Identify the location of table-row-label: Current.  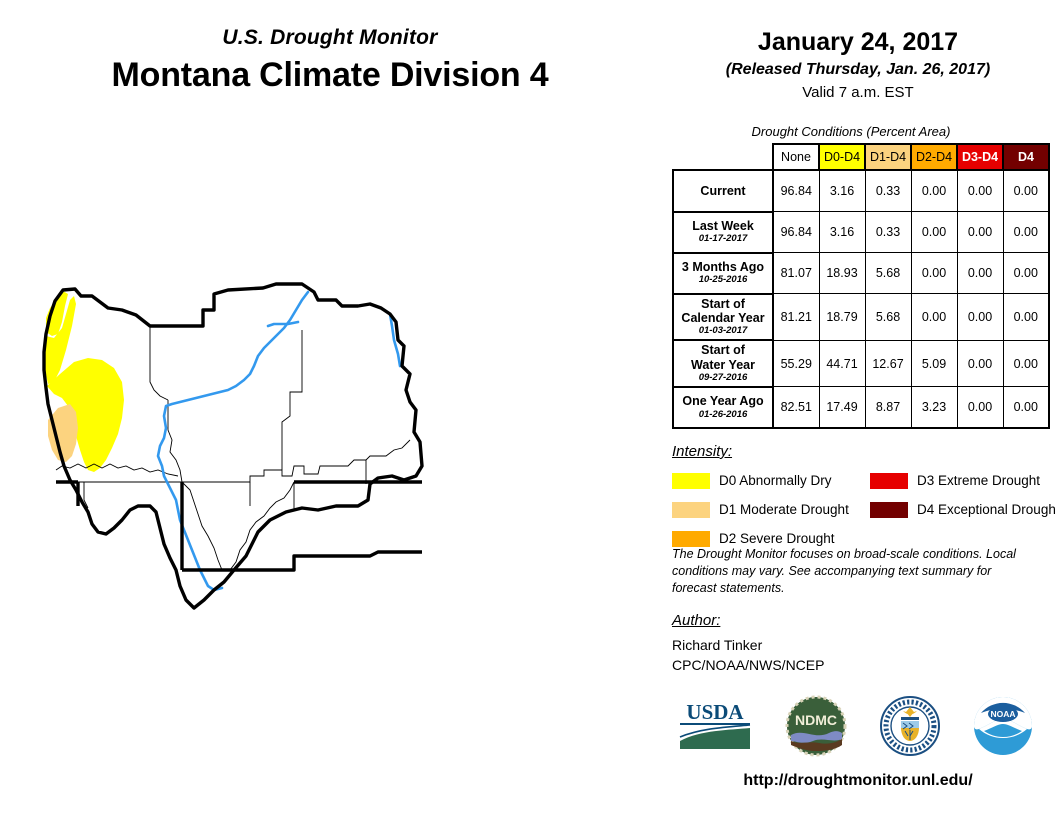
(723, 191).